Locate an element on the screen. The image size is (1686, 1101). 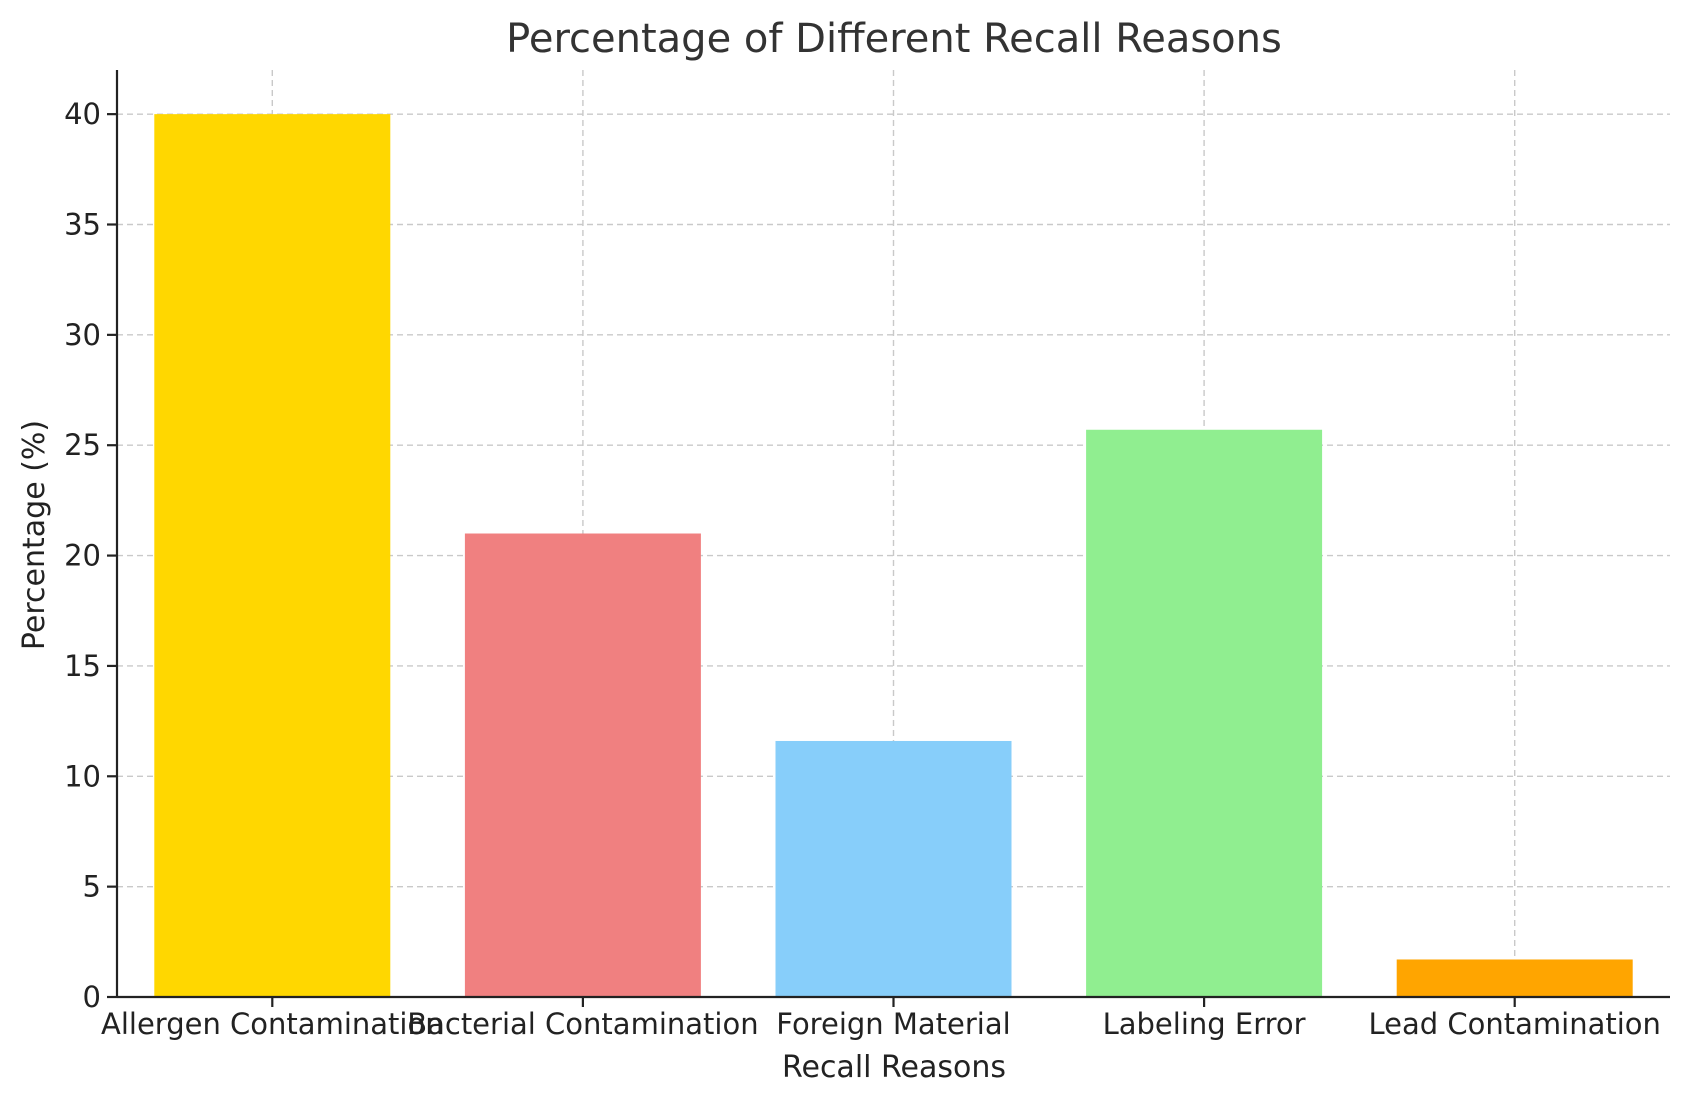
x-tick-label: Bacterial Contamination is located at coordinates (582, 1024).